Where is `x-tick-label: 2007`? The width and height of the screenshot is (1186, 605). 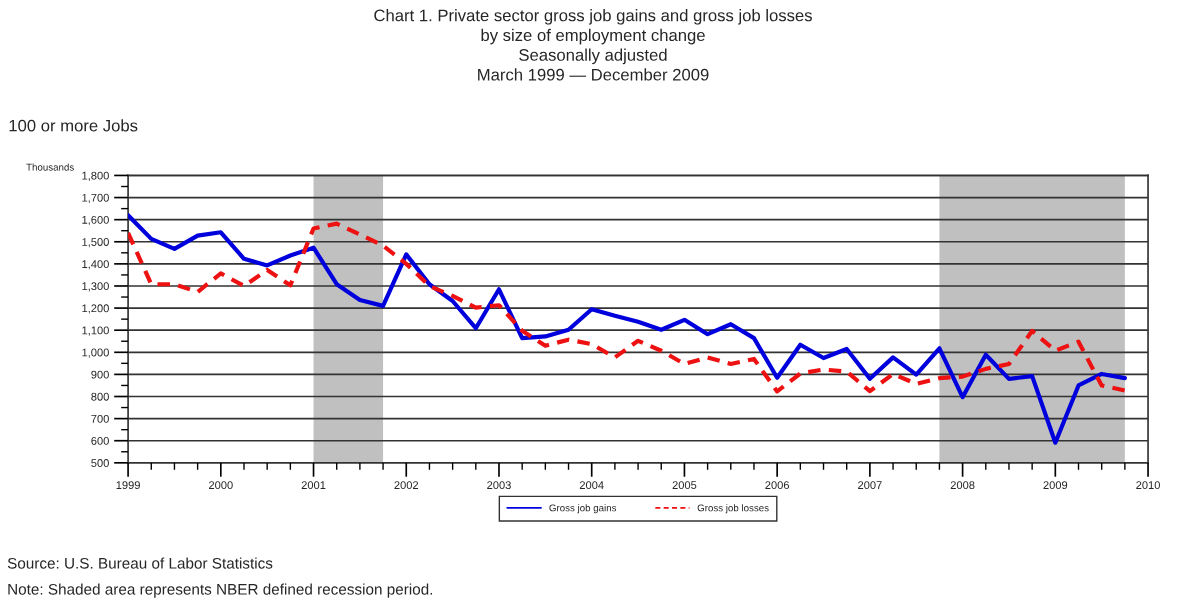 x-tick-label: 2007 is located at coordinates (870, 485).